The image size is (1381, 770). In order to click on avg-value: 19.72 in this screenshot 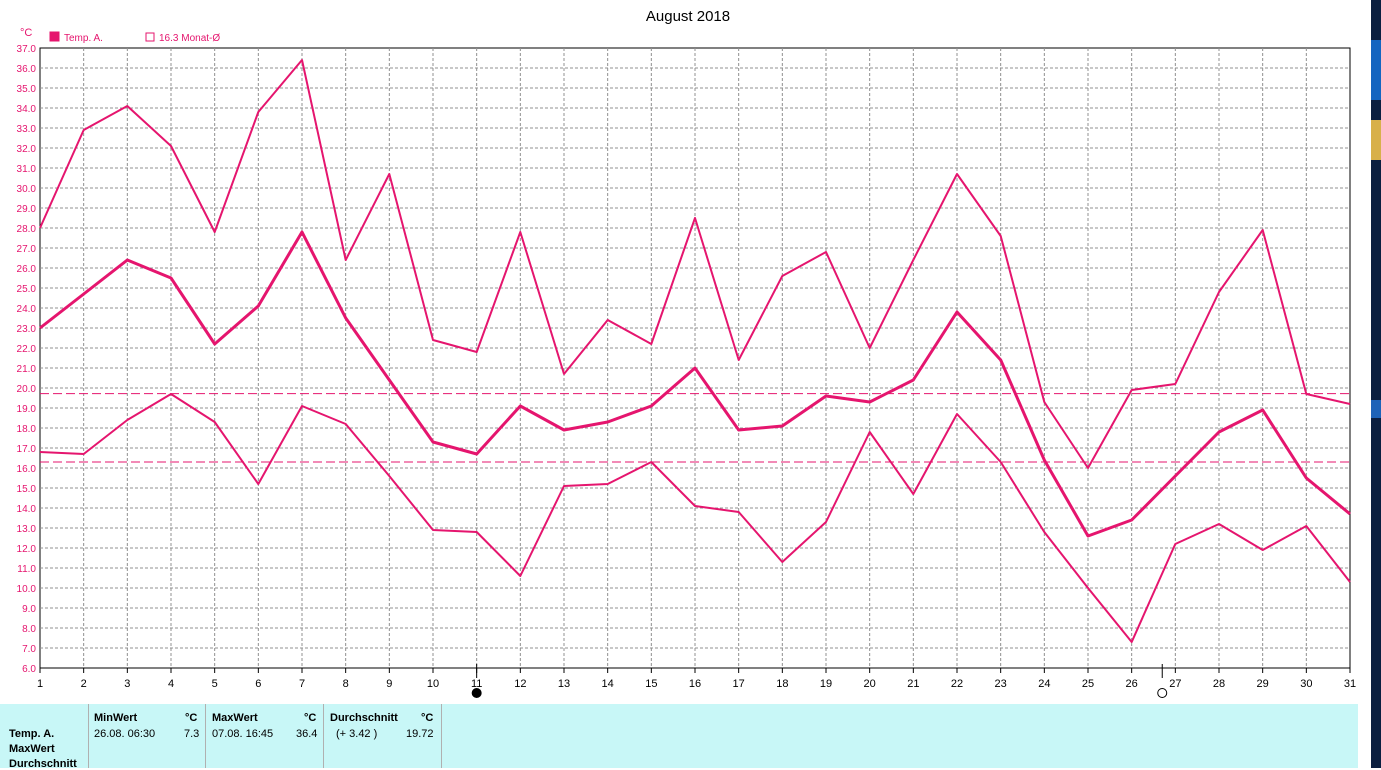, I will do `click(420, 734)`.